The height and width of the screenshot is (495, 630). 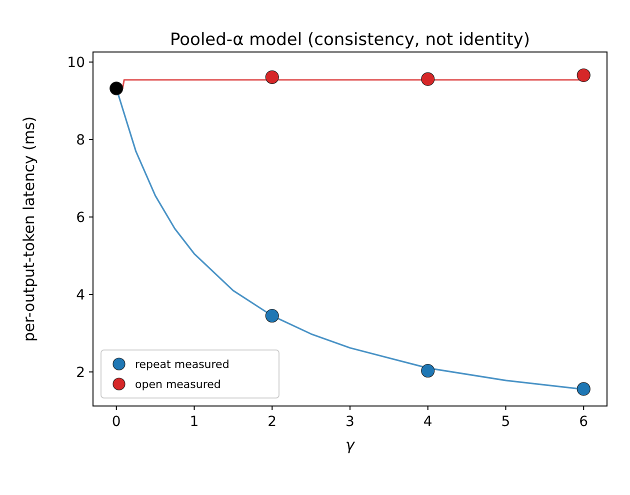 I want to click on x-tick-label: 0, so click(x=116, y=422).